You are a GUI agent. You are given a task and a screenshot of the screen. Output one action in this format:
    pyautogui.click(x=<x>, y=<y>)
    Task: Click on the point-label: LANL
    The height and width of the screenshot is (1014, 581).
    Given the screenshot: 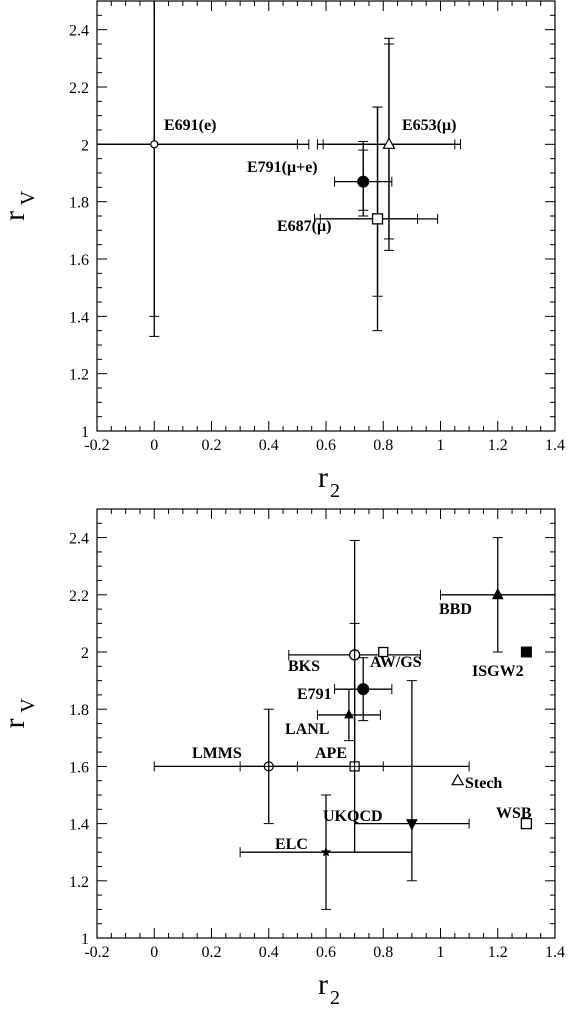 What is the action you would take?
    pyautogui.click(x=307, y=729)
    